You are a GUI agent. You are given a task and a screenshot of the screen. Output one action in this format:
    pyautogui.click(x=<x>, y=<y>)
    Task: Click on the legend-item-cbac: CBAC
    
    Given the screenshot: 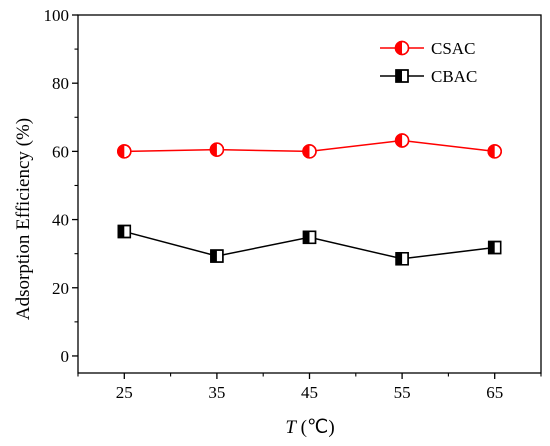 What is the action you would take?
    pyautogui.click(x=428, y=76)
    